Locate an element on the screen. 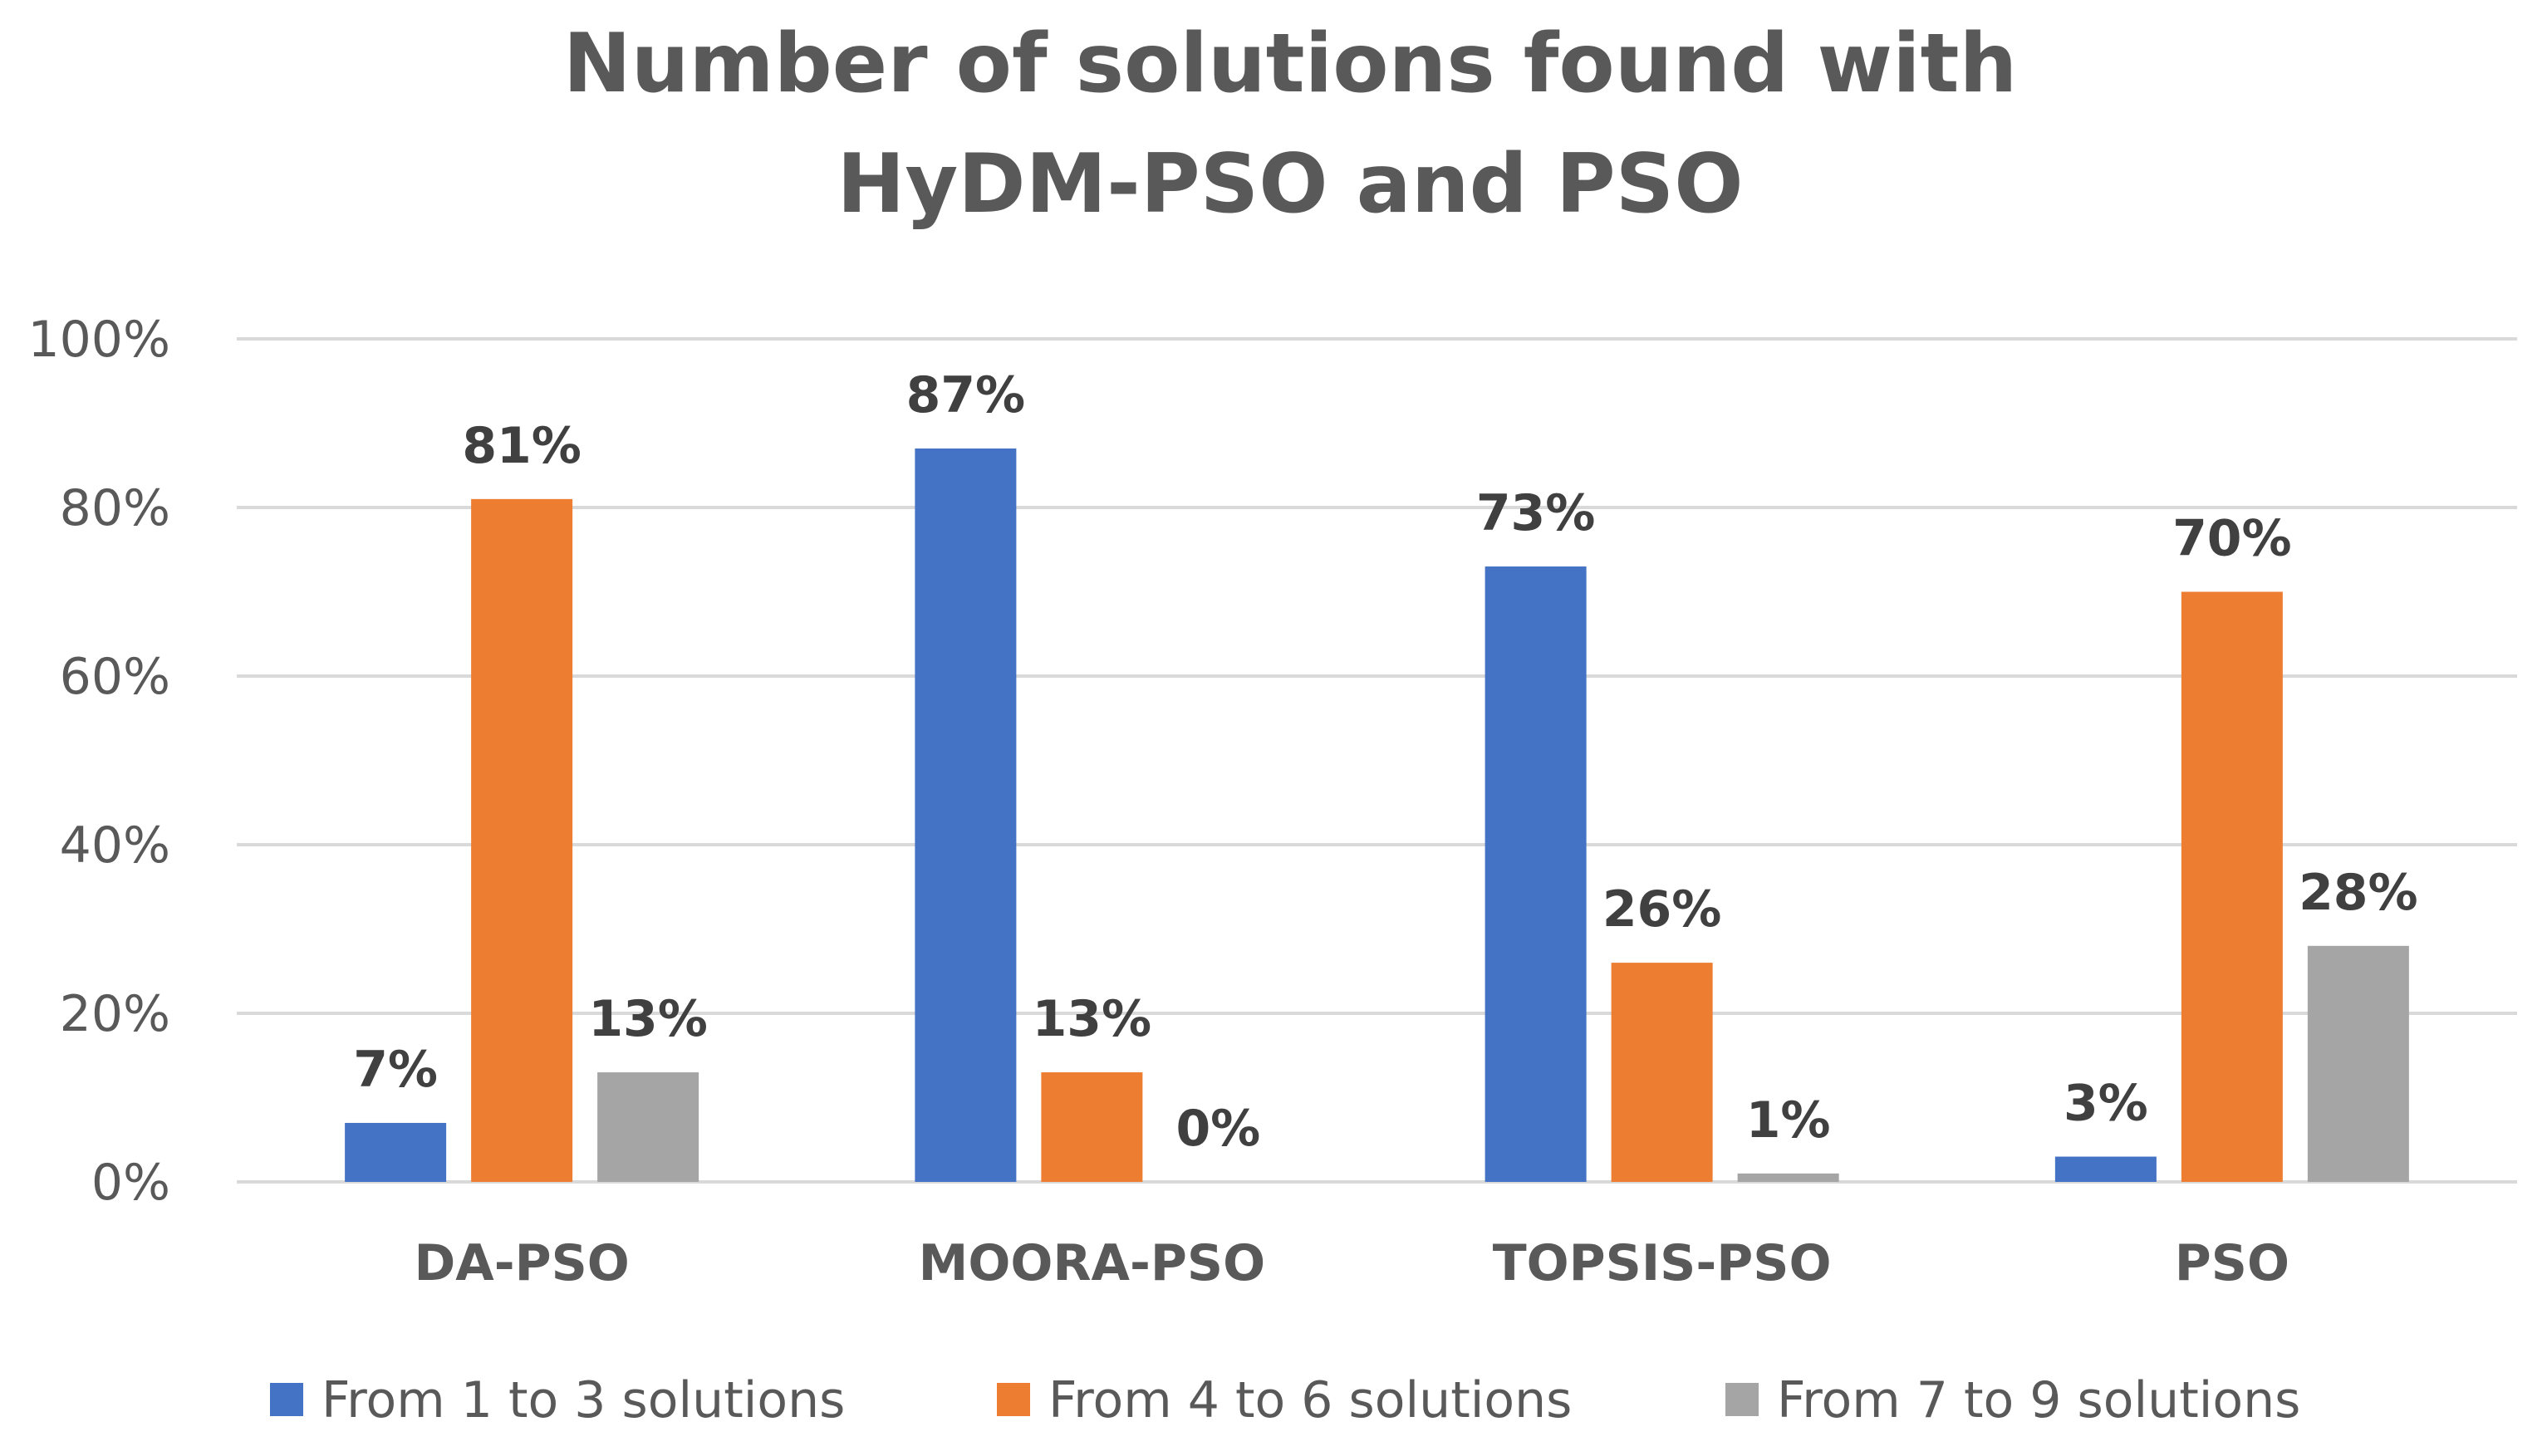 Image resolution: width=2547 pixels, height=1456 pixels. chart-title-line: Number of solutions found with is located at coordinates (1290, 64).